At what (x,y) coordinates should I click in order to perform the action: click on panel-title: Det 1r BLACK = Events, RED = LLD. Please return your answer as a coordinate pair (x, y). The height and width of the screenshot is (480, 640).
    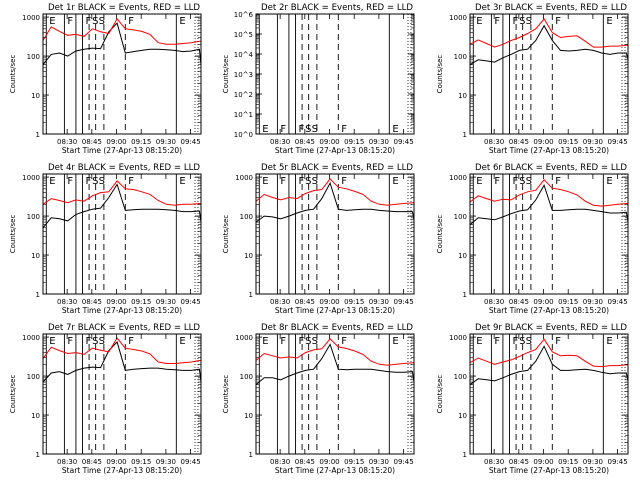
    Looking at the image, I should click on (124, 8).